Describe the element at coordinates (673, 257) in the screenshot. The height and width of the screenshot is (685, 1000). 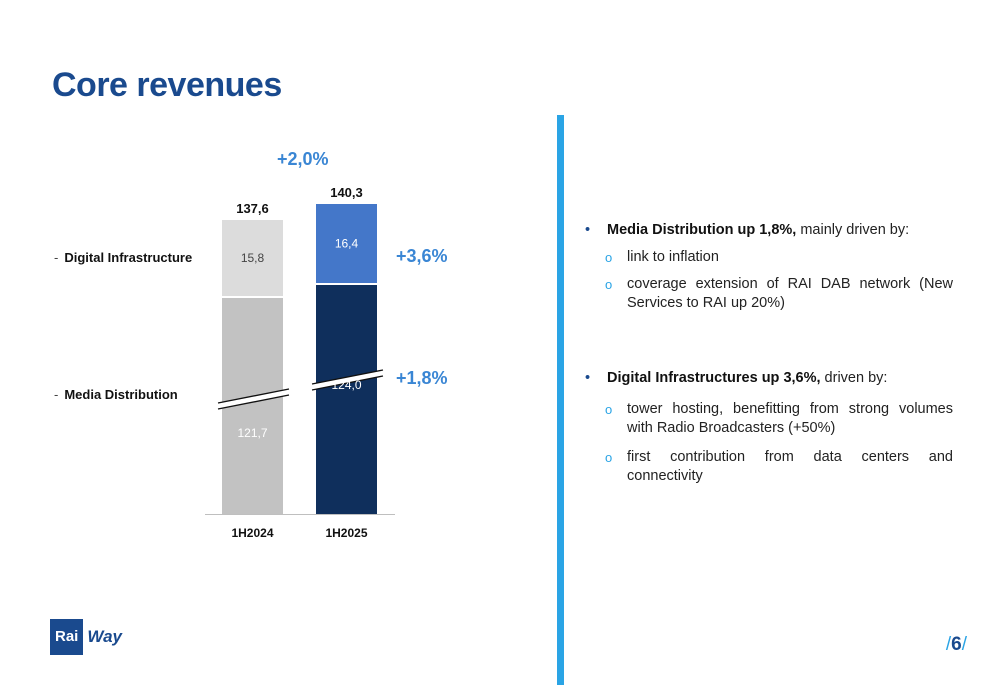
I see `sub-bullet-text: link to inflation` at that location.